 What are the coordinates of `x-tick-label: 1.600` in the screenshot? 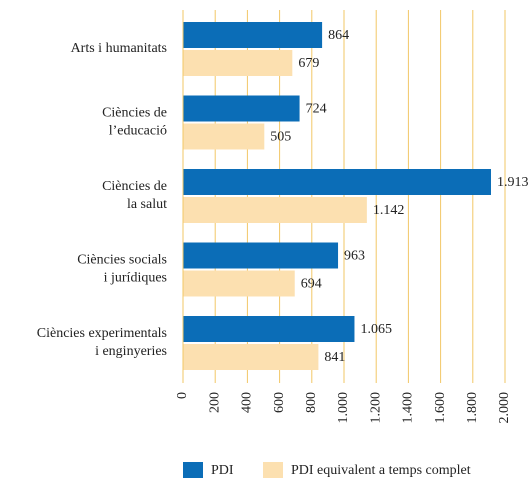 It's located at (440, 408).